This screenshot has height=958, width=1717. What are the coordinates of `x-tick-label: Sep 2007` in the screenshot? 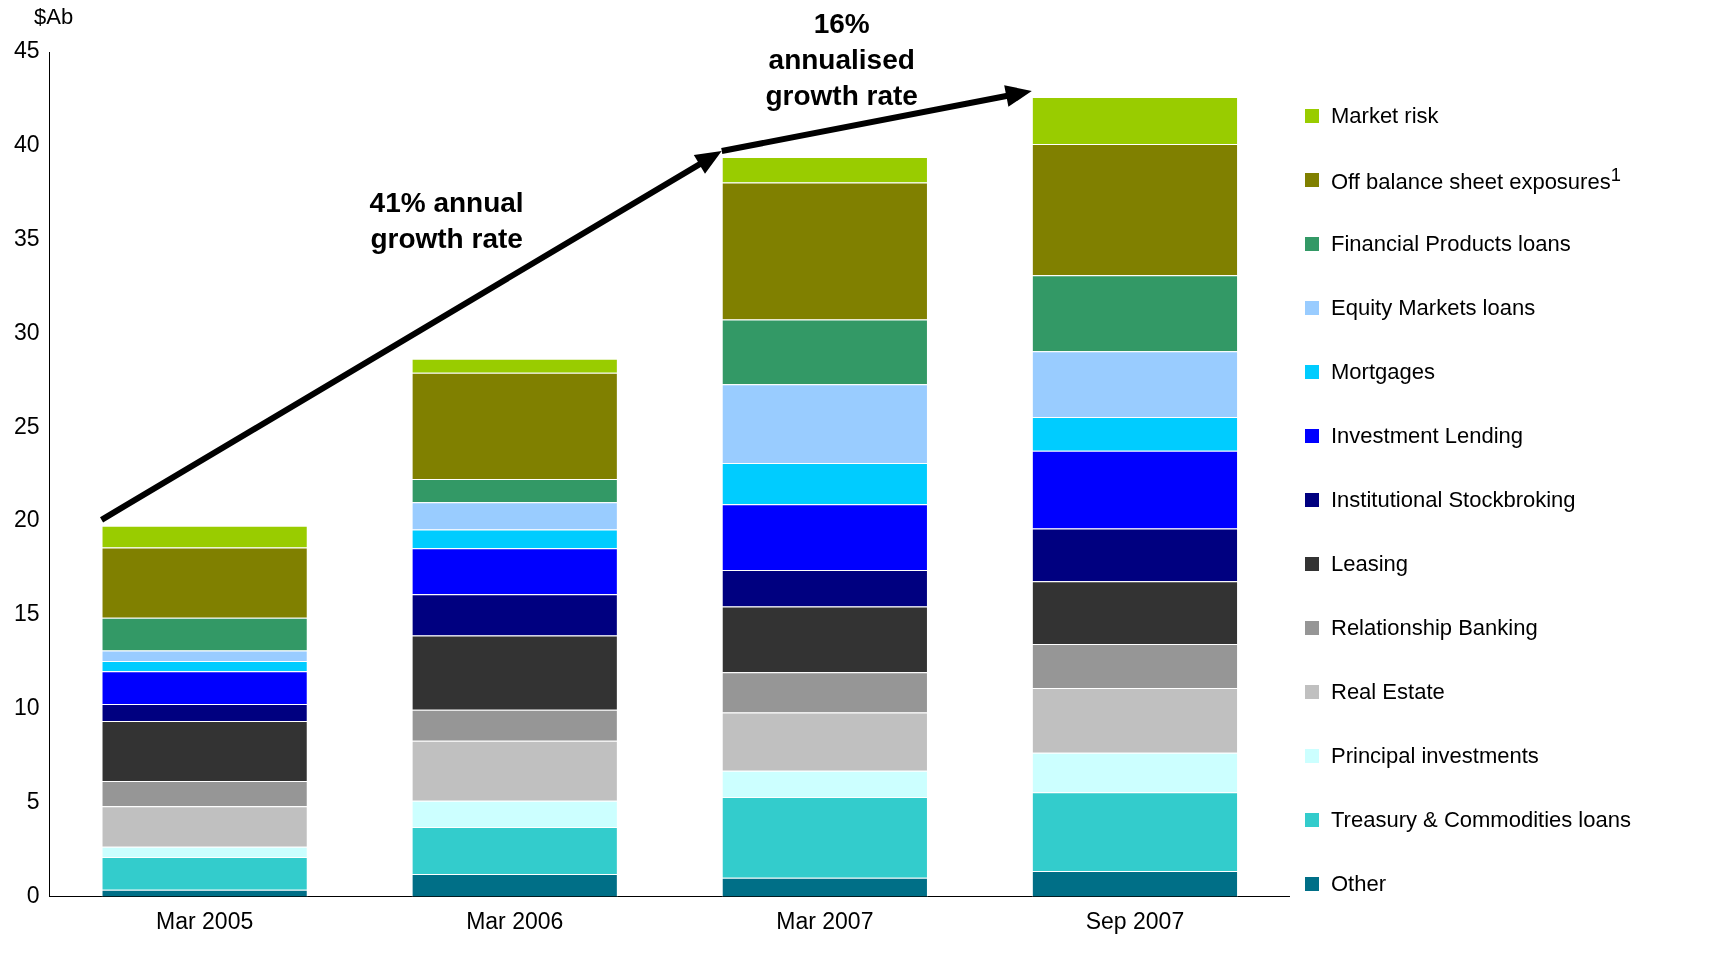 It's located at (1135, 920).